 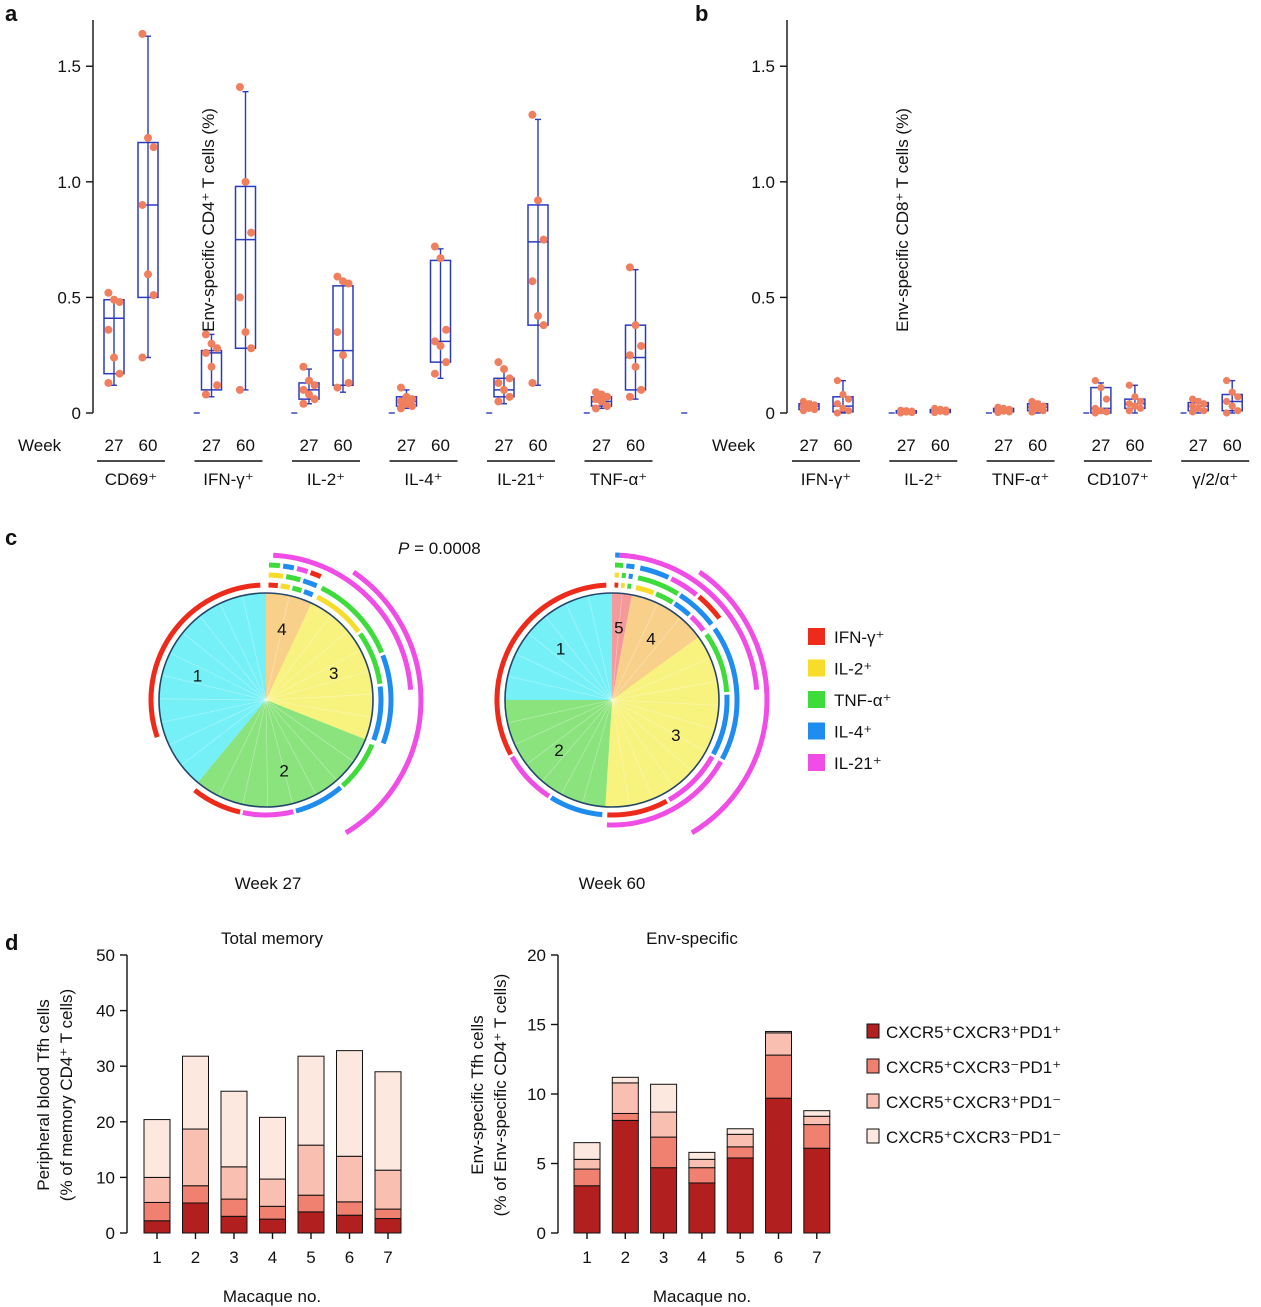 I want to click on panel-a-y-axis-title: Env-specific CD4⁺ T cells (%), so click(x=208, y=220).